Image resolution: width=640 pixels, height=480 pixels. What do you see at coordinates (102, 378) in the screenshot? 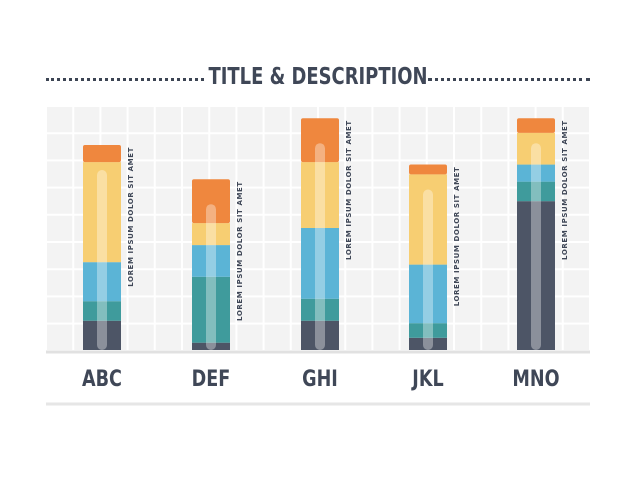
I see `category-label: ABC` at bounding box center [102, 378].